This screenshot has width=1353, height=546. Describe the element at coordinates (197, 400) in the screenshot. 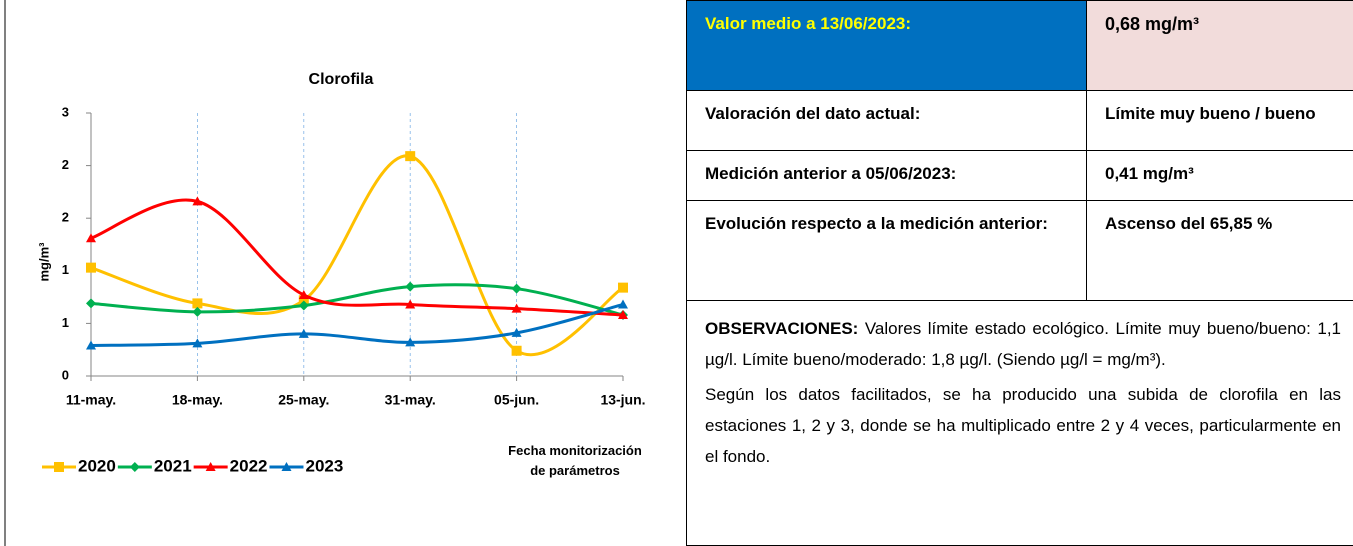

I see `x-tick-label: 18-may.` at that location.